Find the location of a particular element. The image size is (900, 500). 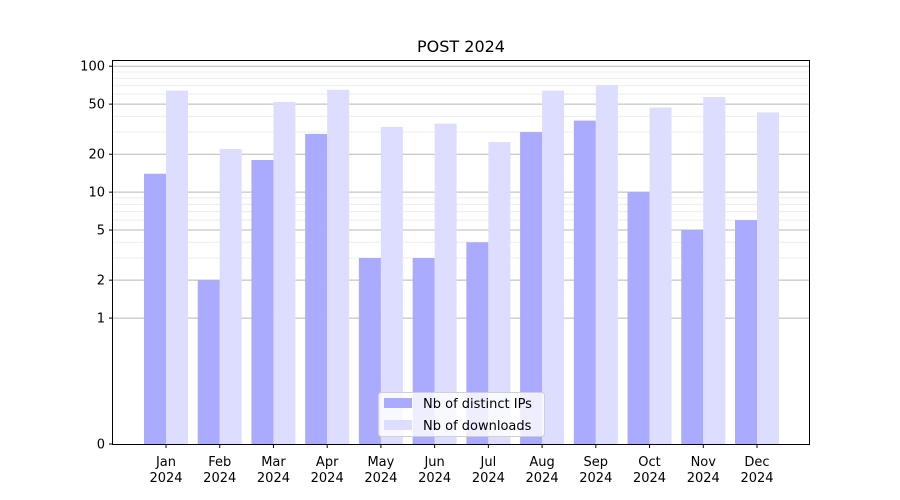

legend-swatch-downloads is located at coordinates (398, 425).